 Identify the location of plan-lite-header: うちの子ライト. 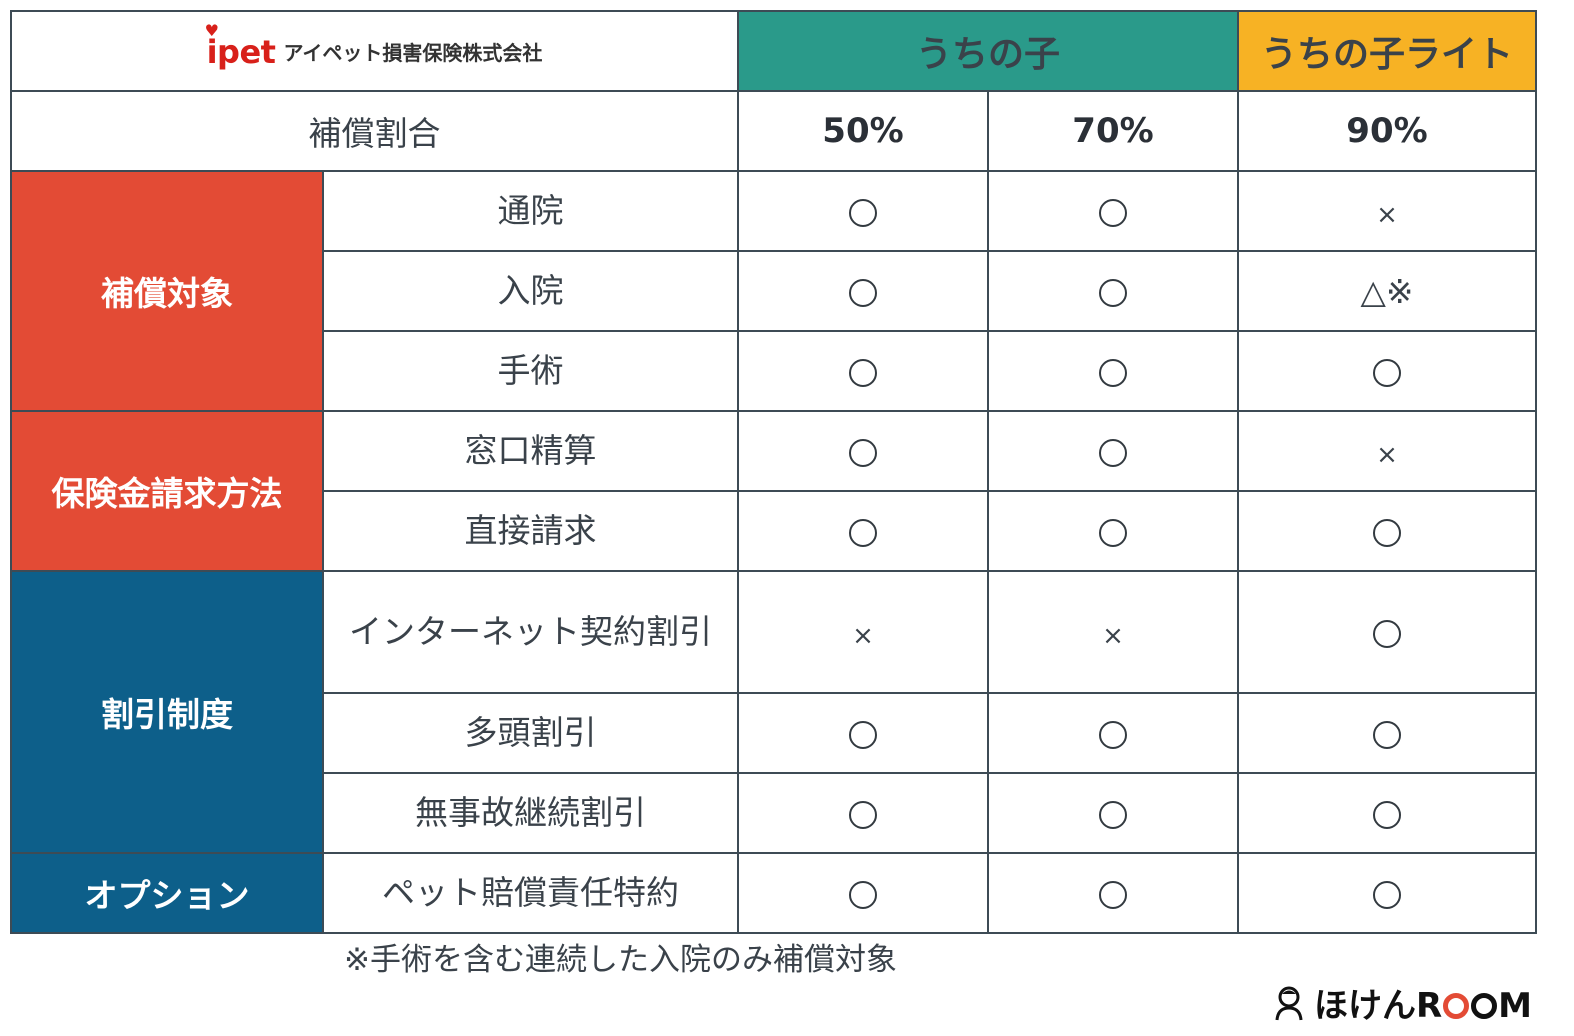
(1387, 51).